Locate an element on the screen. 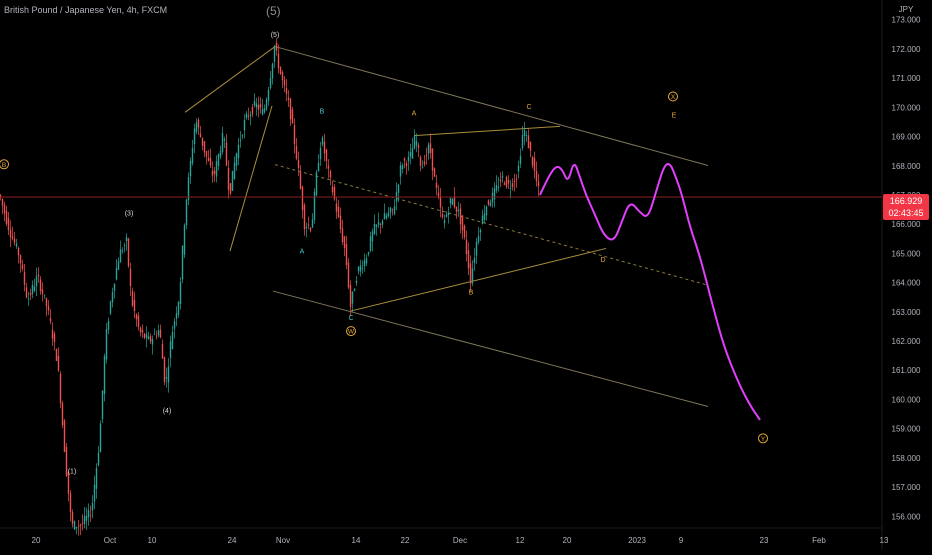 Image resolution: width=932 pixels, height=555 pixels. wave-label: A is located at coordinates (302, 252).